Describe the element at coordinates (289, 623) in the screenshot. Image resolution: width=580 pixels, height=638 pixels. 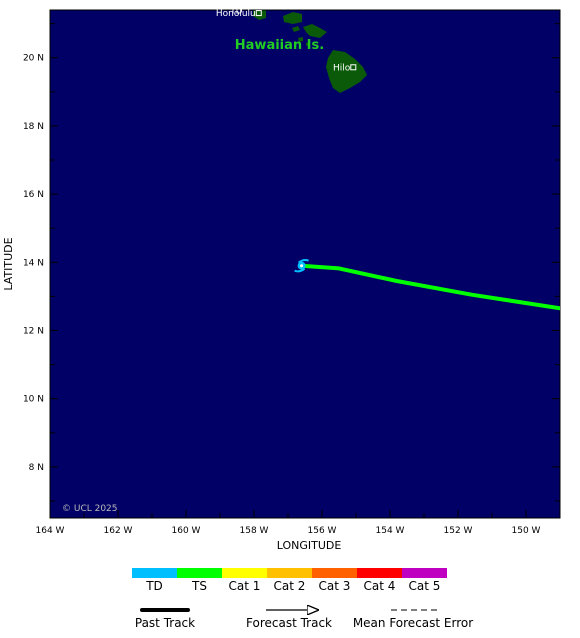
I see `forecast-track-label: Forecast Track` at that location.